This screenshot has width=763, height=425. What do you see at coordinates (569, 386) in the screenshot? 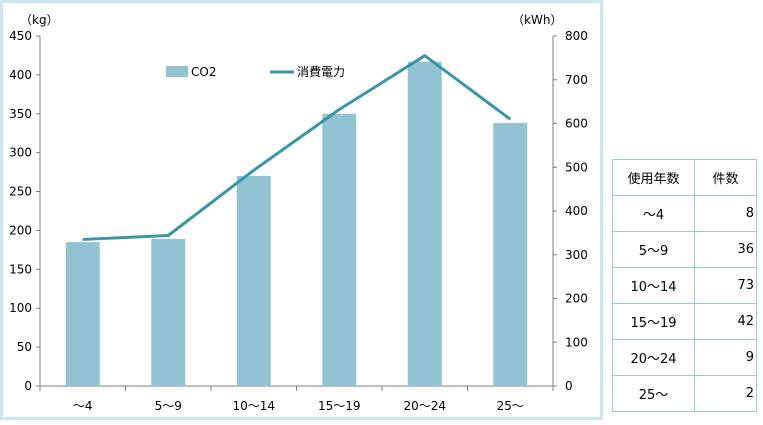
I see `right-tick-label: 0` at bounding box center [569, 386].